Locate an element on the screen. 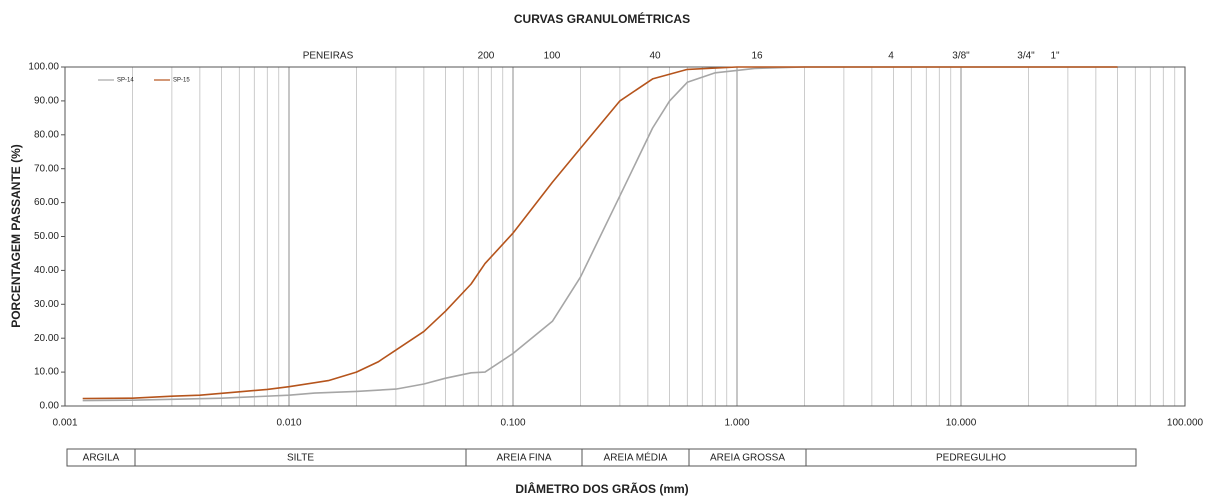 The width and height of the screenshot is (1205, 497). y-tick-label: 100.00 is located at coordinates (43, 67).